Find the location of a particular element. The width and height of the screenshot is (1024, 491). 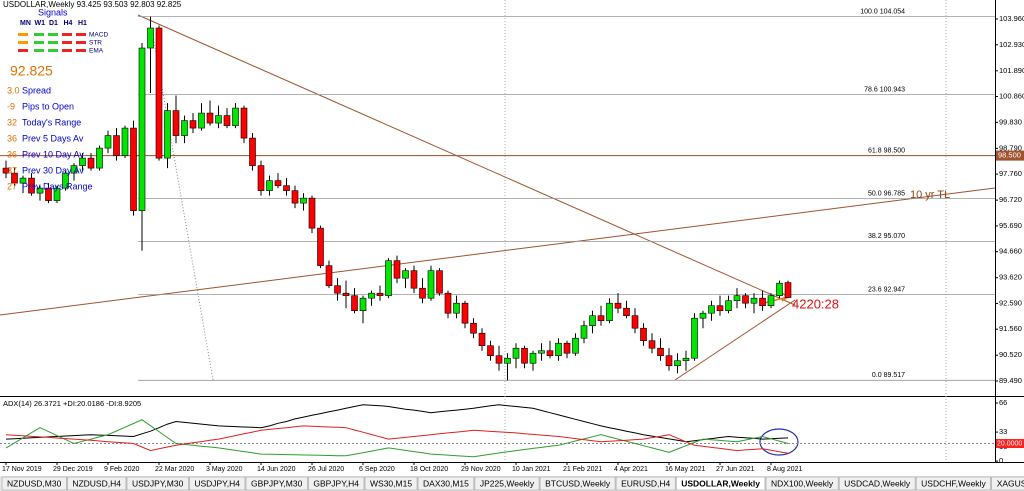

info-value: 32 is located at coordinates (12, 122).